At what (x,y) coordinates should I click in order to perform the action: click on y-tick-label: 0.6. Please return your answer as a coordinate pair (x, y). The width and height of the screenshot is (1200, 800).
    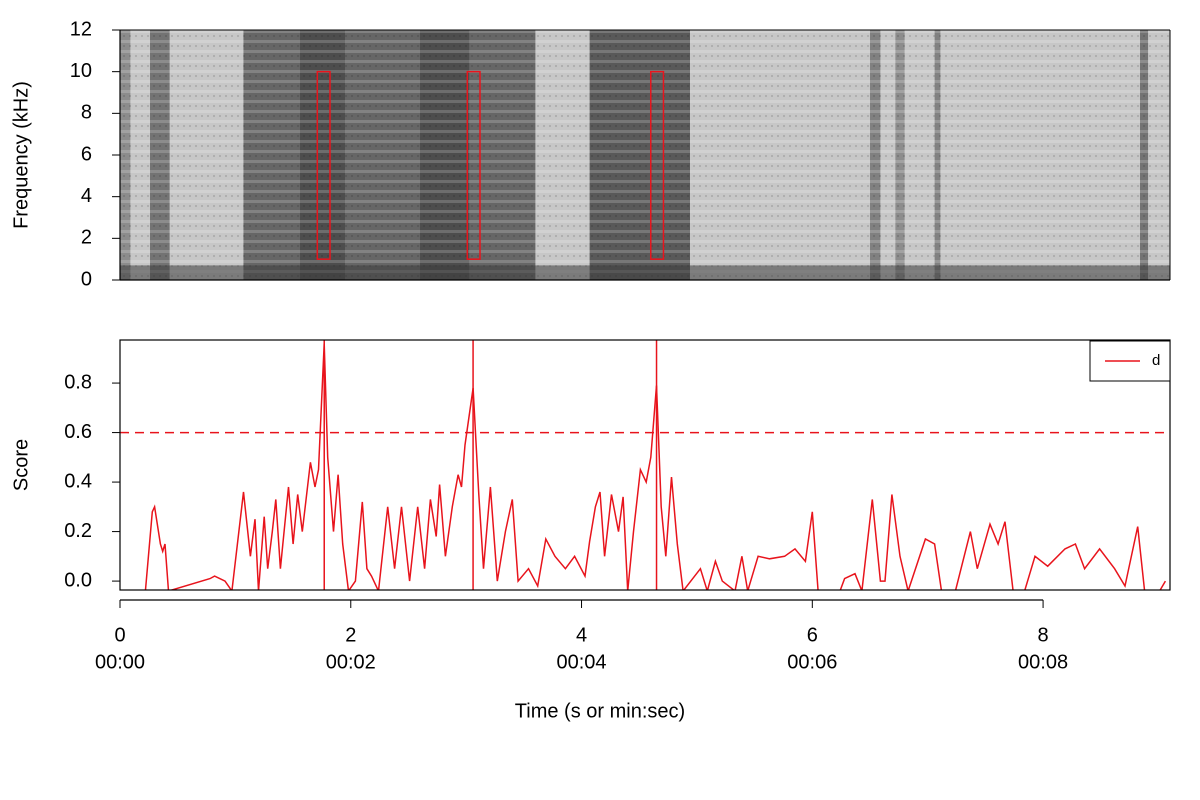
    Looking at the image, I should click on (78, 432).